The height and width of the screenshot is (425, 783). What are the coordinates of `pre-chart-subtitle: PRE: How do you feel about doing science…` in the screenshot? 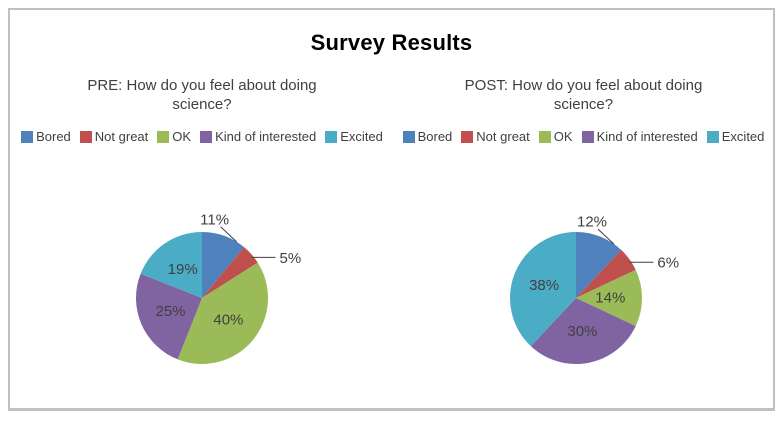 It's located at (202, 95).